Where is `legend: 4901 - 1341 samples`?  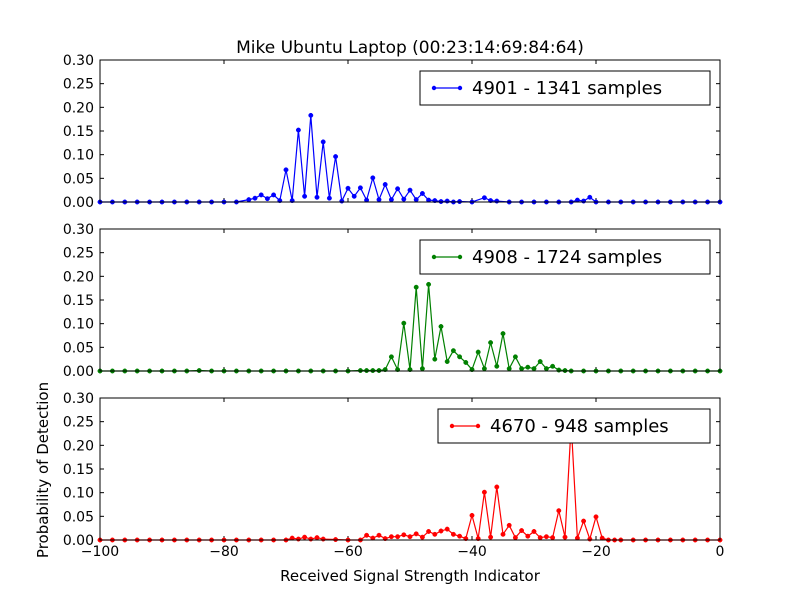
legend: 4901 - 1341 samples is located at coordinates (565, 88).